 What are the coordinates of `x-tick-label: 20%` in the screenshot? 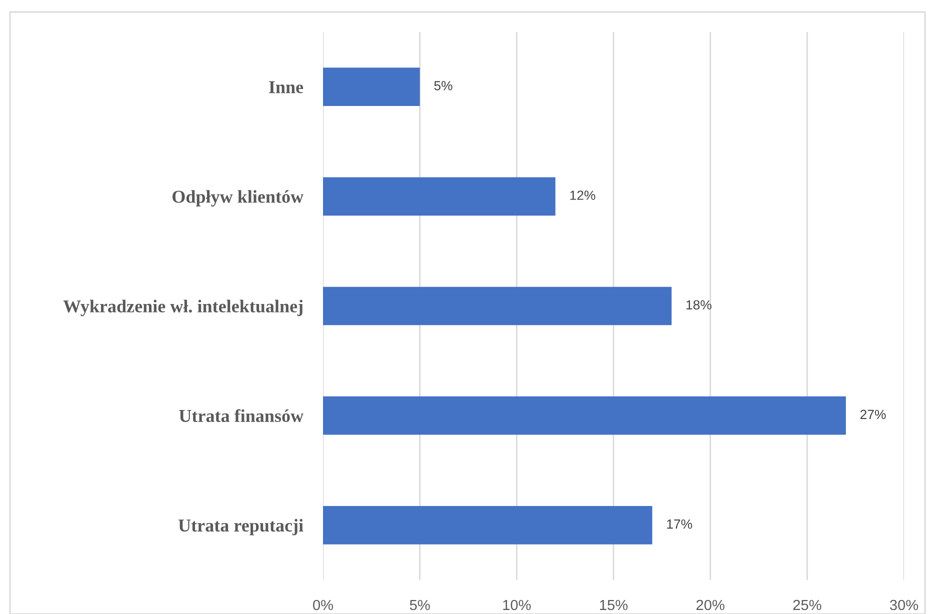 It's located at (710, 605).